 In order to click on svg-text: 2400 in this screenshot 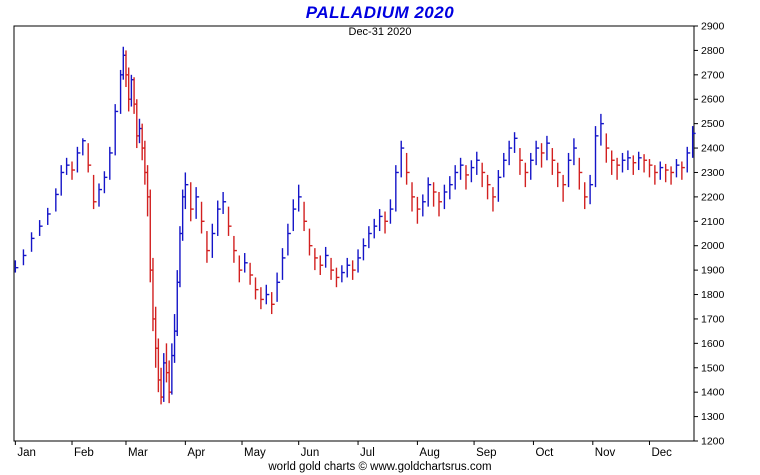, I will do `click(713, 149)`.